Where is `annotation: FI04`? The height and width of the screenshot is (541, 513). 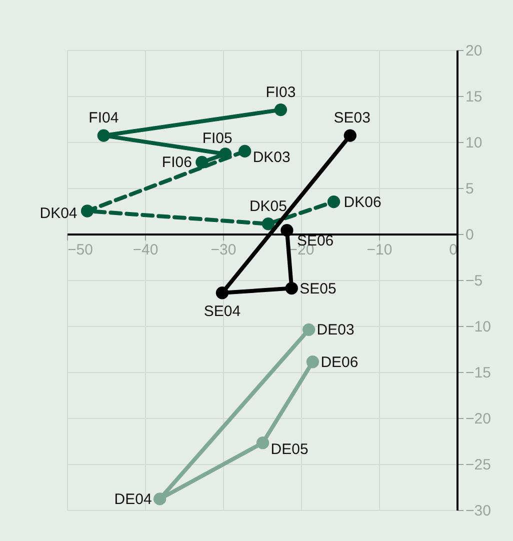 annotation: FI04 is located at coordinates (103, 118).